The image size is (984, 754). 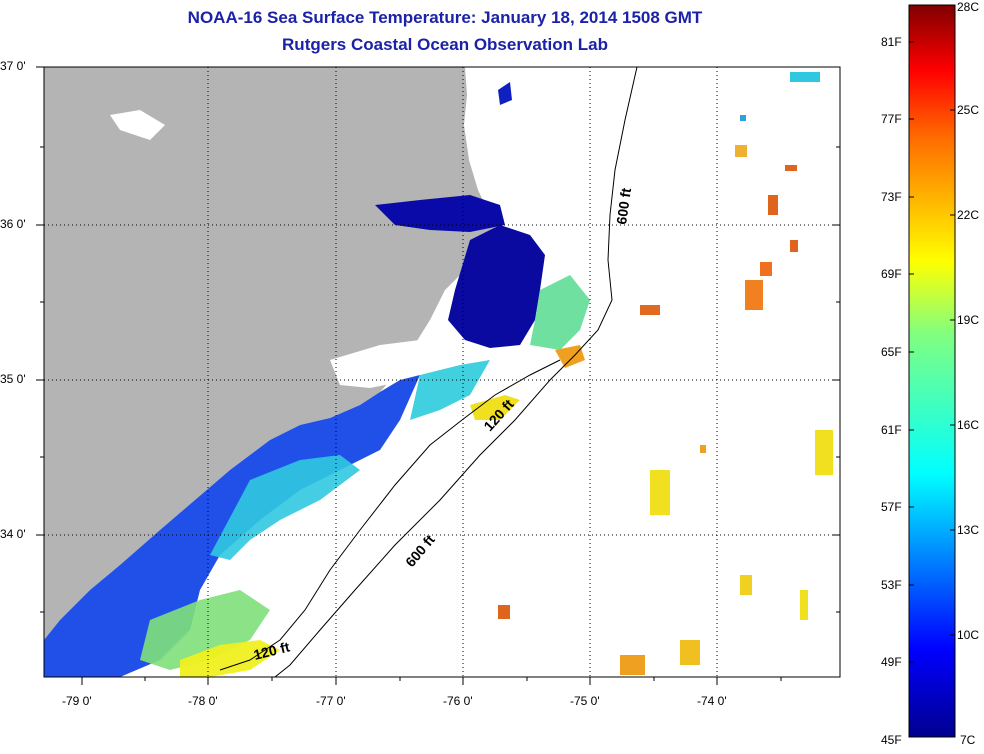 I want to click on colorbar-c-22: 22C, so click(x=968, y=215).